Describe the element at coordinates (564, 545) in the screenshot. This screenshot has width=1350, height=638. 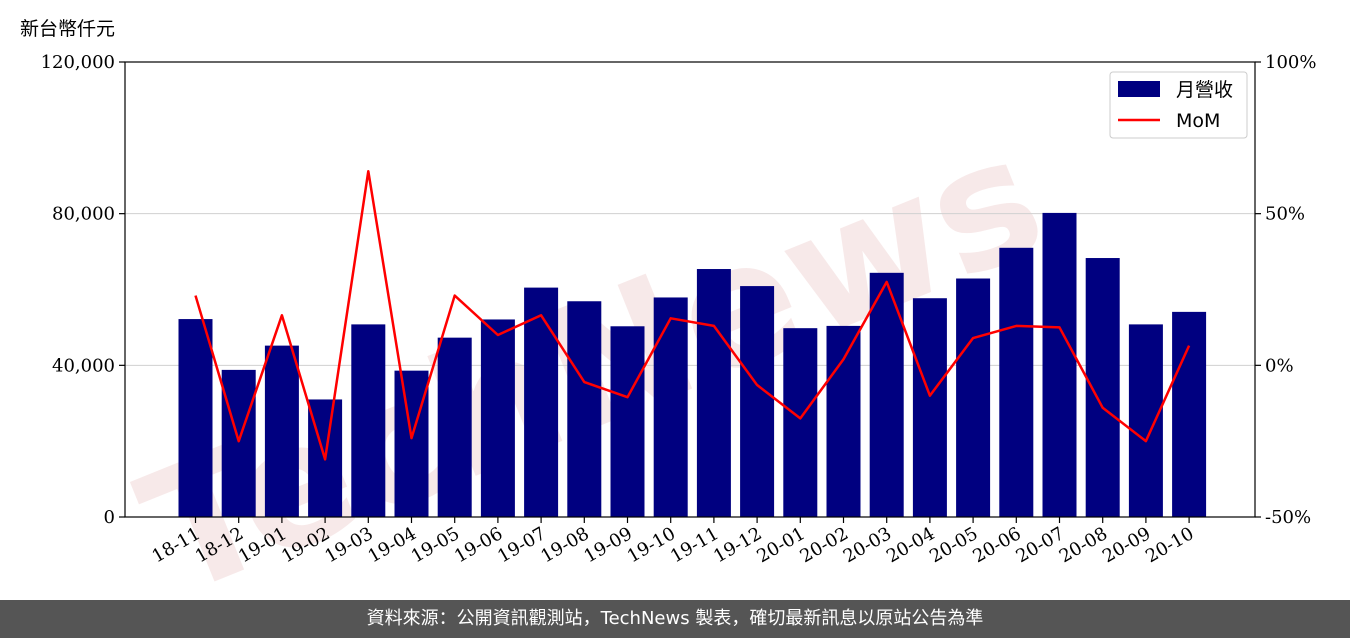
I see `x-tick-label-19-08: 19-08` at that location.